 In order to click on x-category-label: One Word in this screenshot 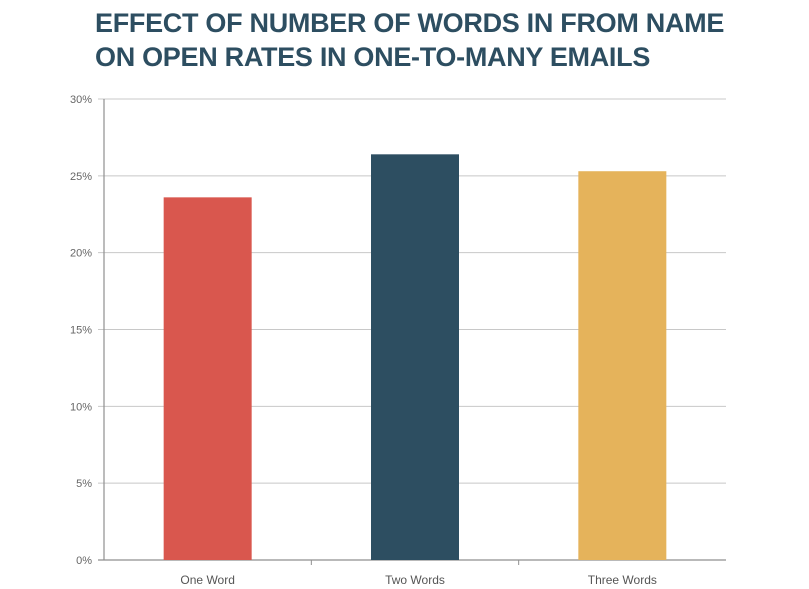, I will do `click(207, 580)`.